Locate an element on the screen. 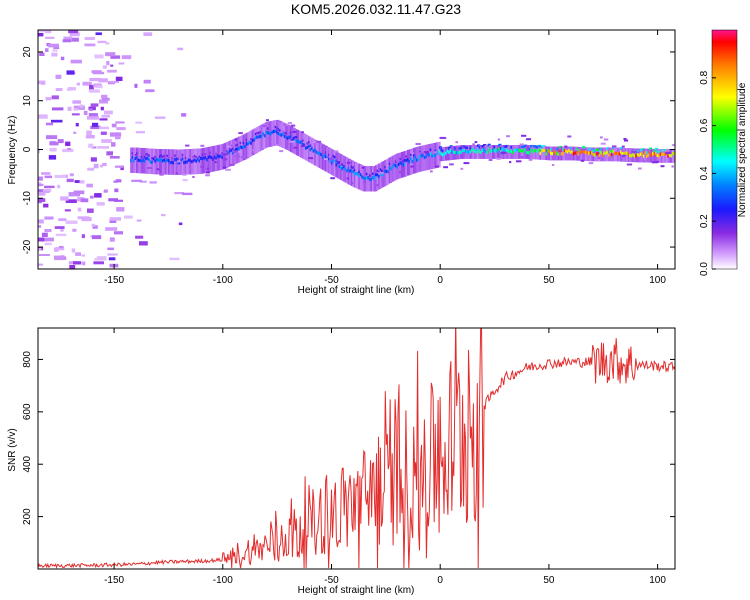 The width and height of the screenshot is (750, 600). x-tick-label: -100 is located at coordinates (223, 280).